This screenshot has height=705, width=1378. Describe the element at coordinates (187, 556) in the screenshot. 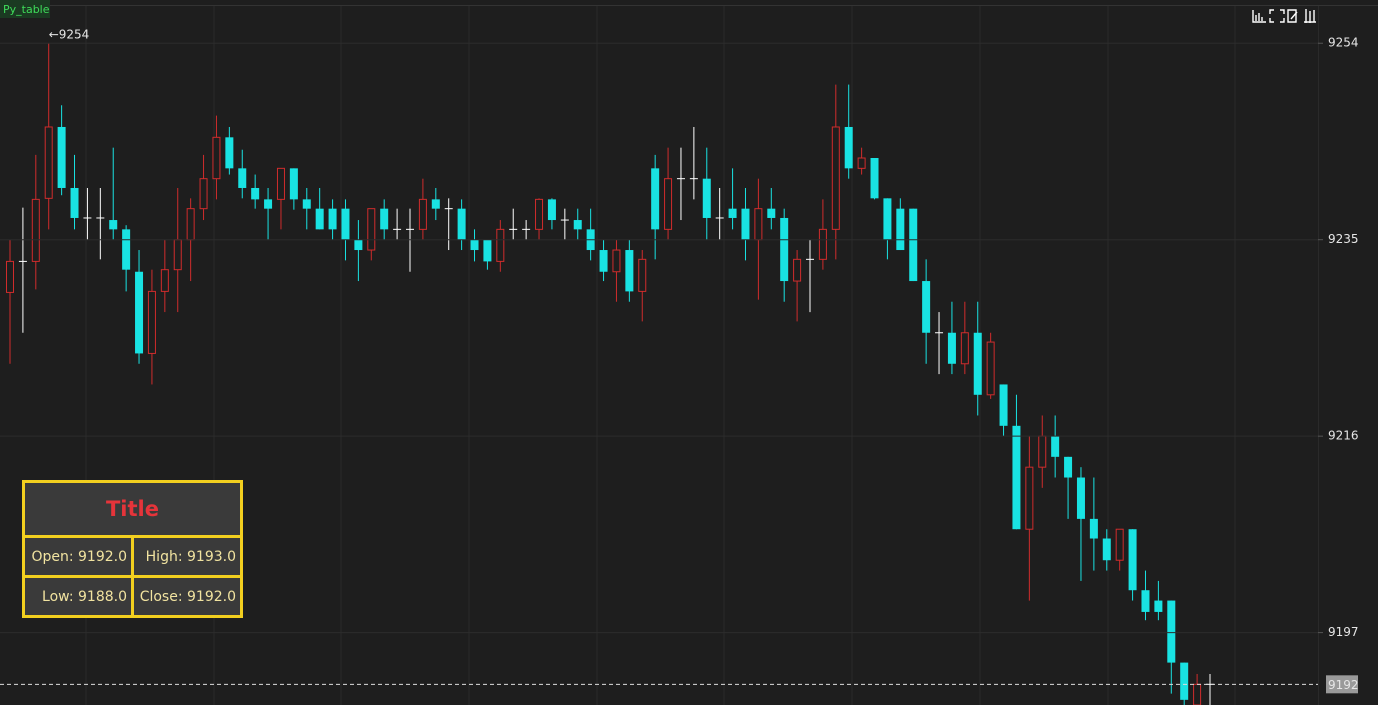

I see `table-cell: High: 9193.0` at that location.